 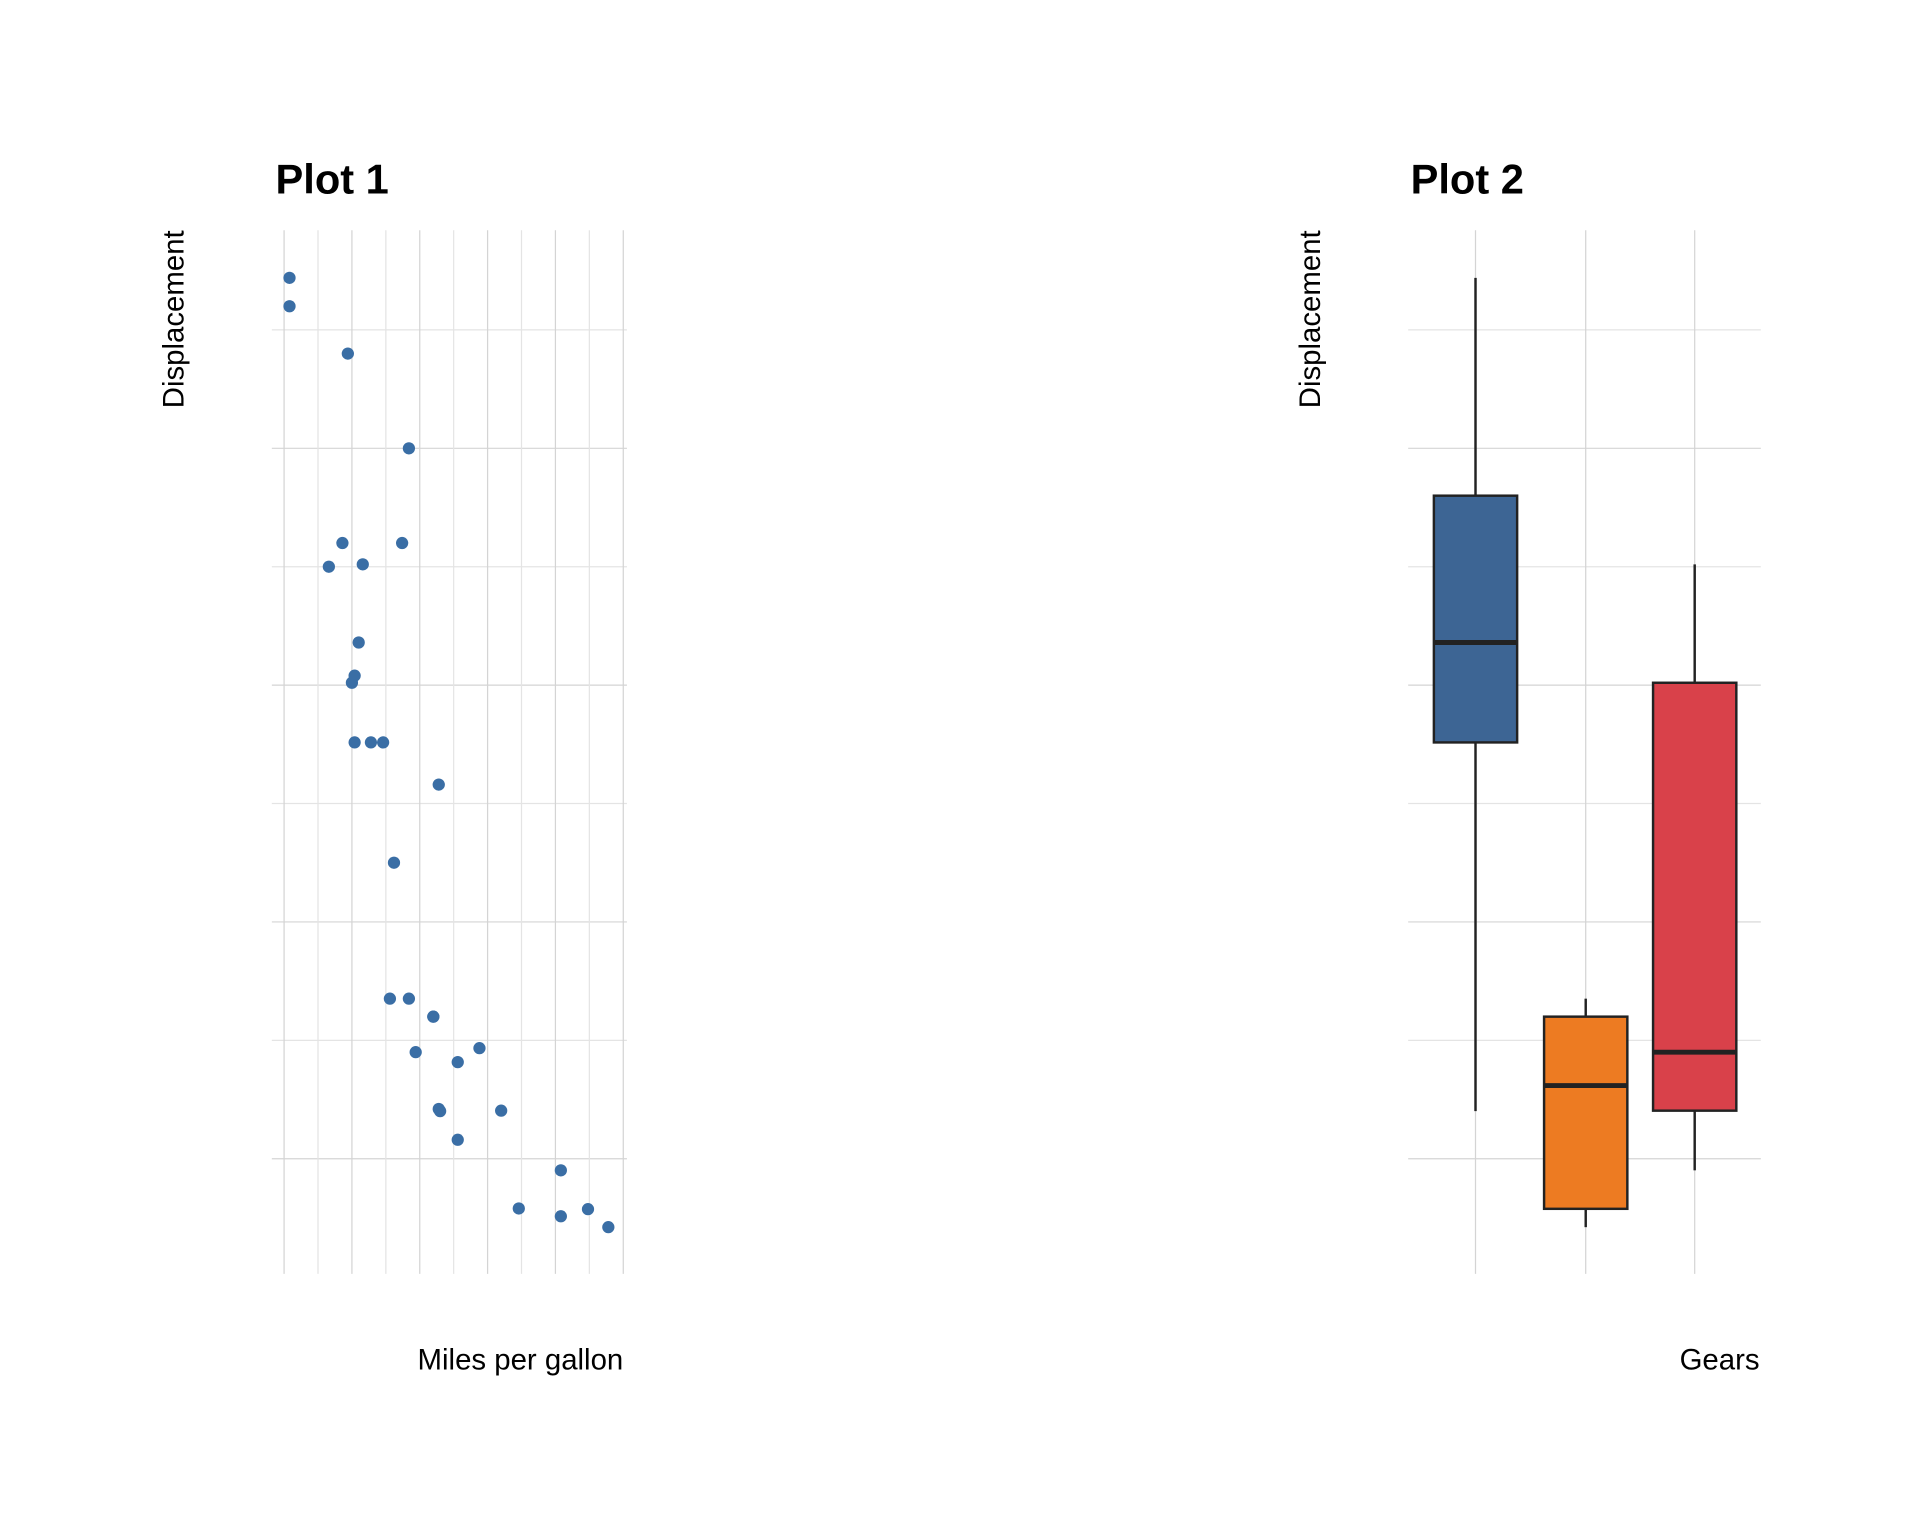 I want to click on plot-1-title: Plot 1, so click(x=332, y=179).